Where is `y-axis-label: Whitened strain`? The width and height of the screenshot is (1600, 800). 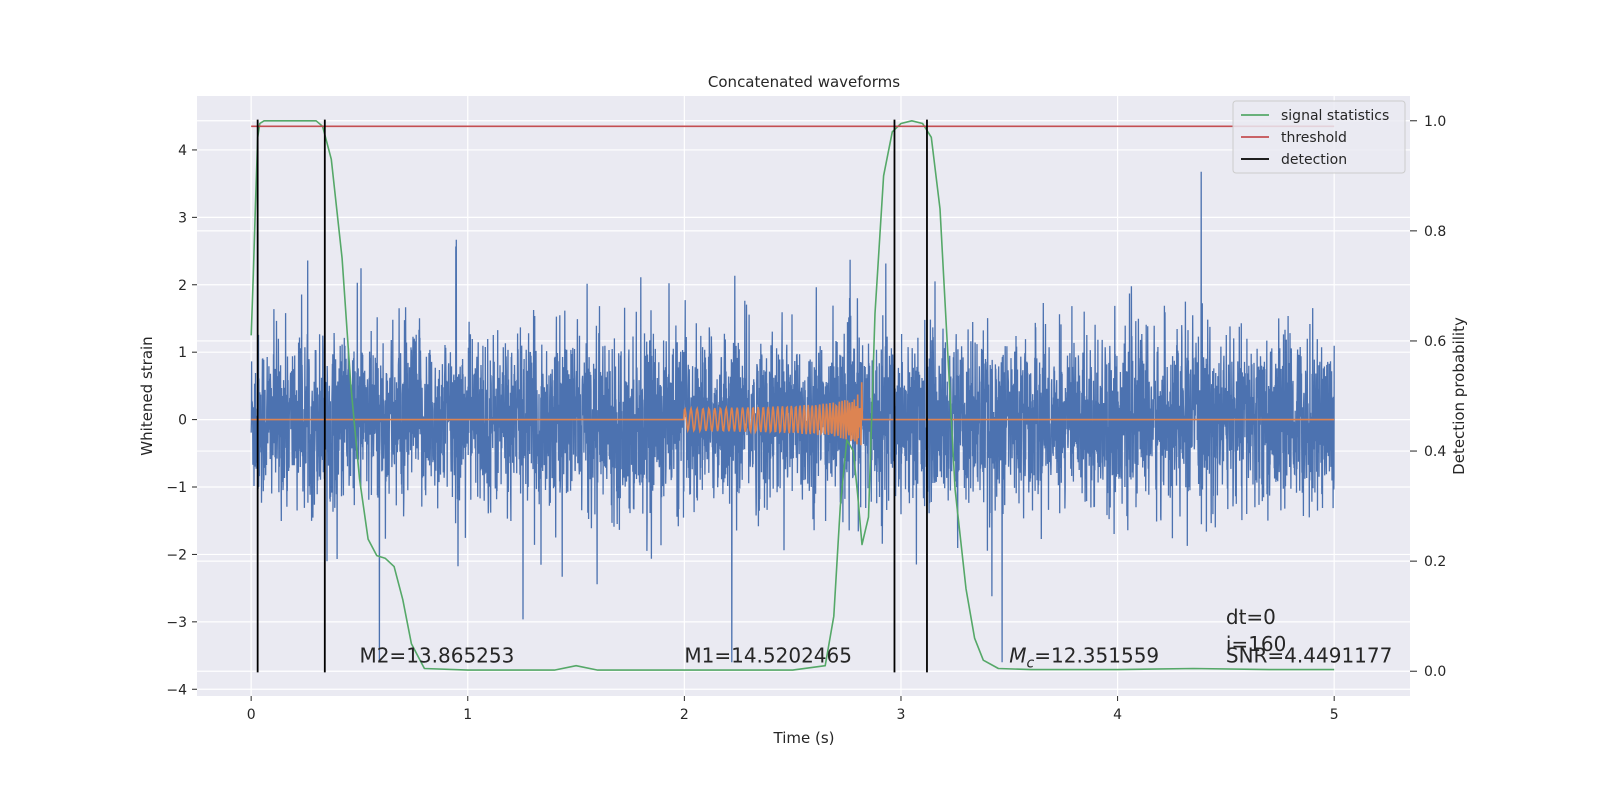 y-axis-label: Whitened strain is located at coordinates (147, 395).